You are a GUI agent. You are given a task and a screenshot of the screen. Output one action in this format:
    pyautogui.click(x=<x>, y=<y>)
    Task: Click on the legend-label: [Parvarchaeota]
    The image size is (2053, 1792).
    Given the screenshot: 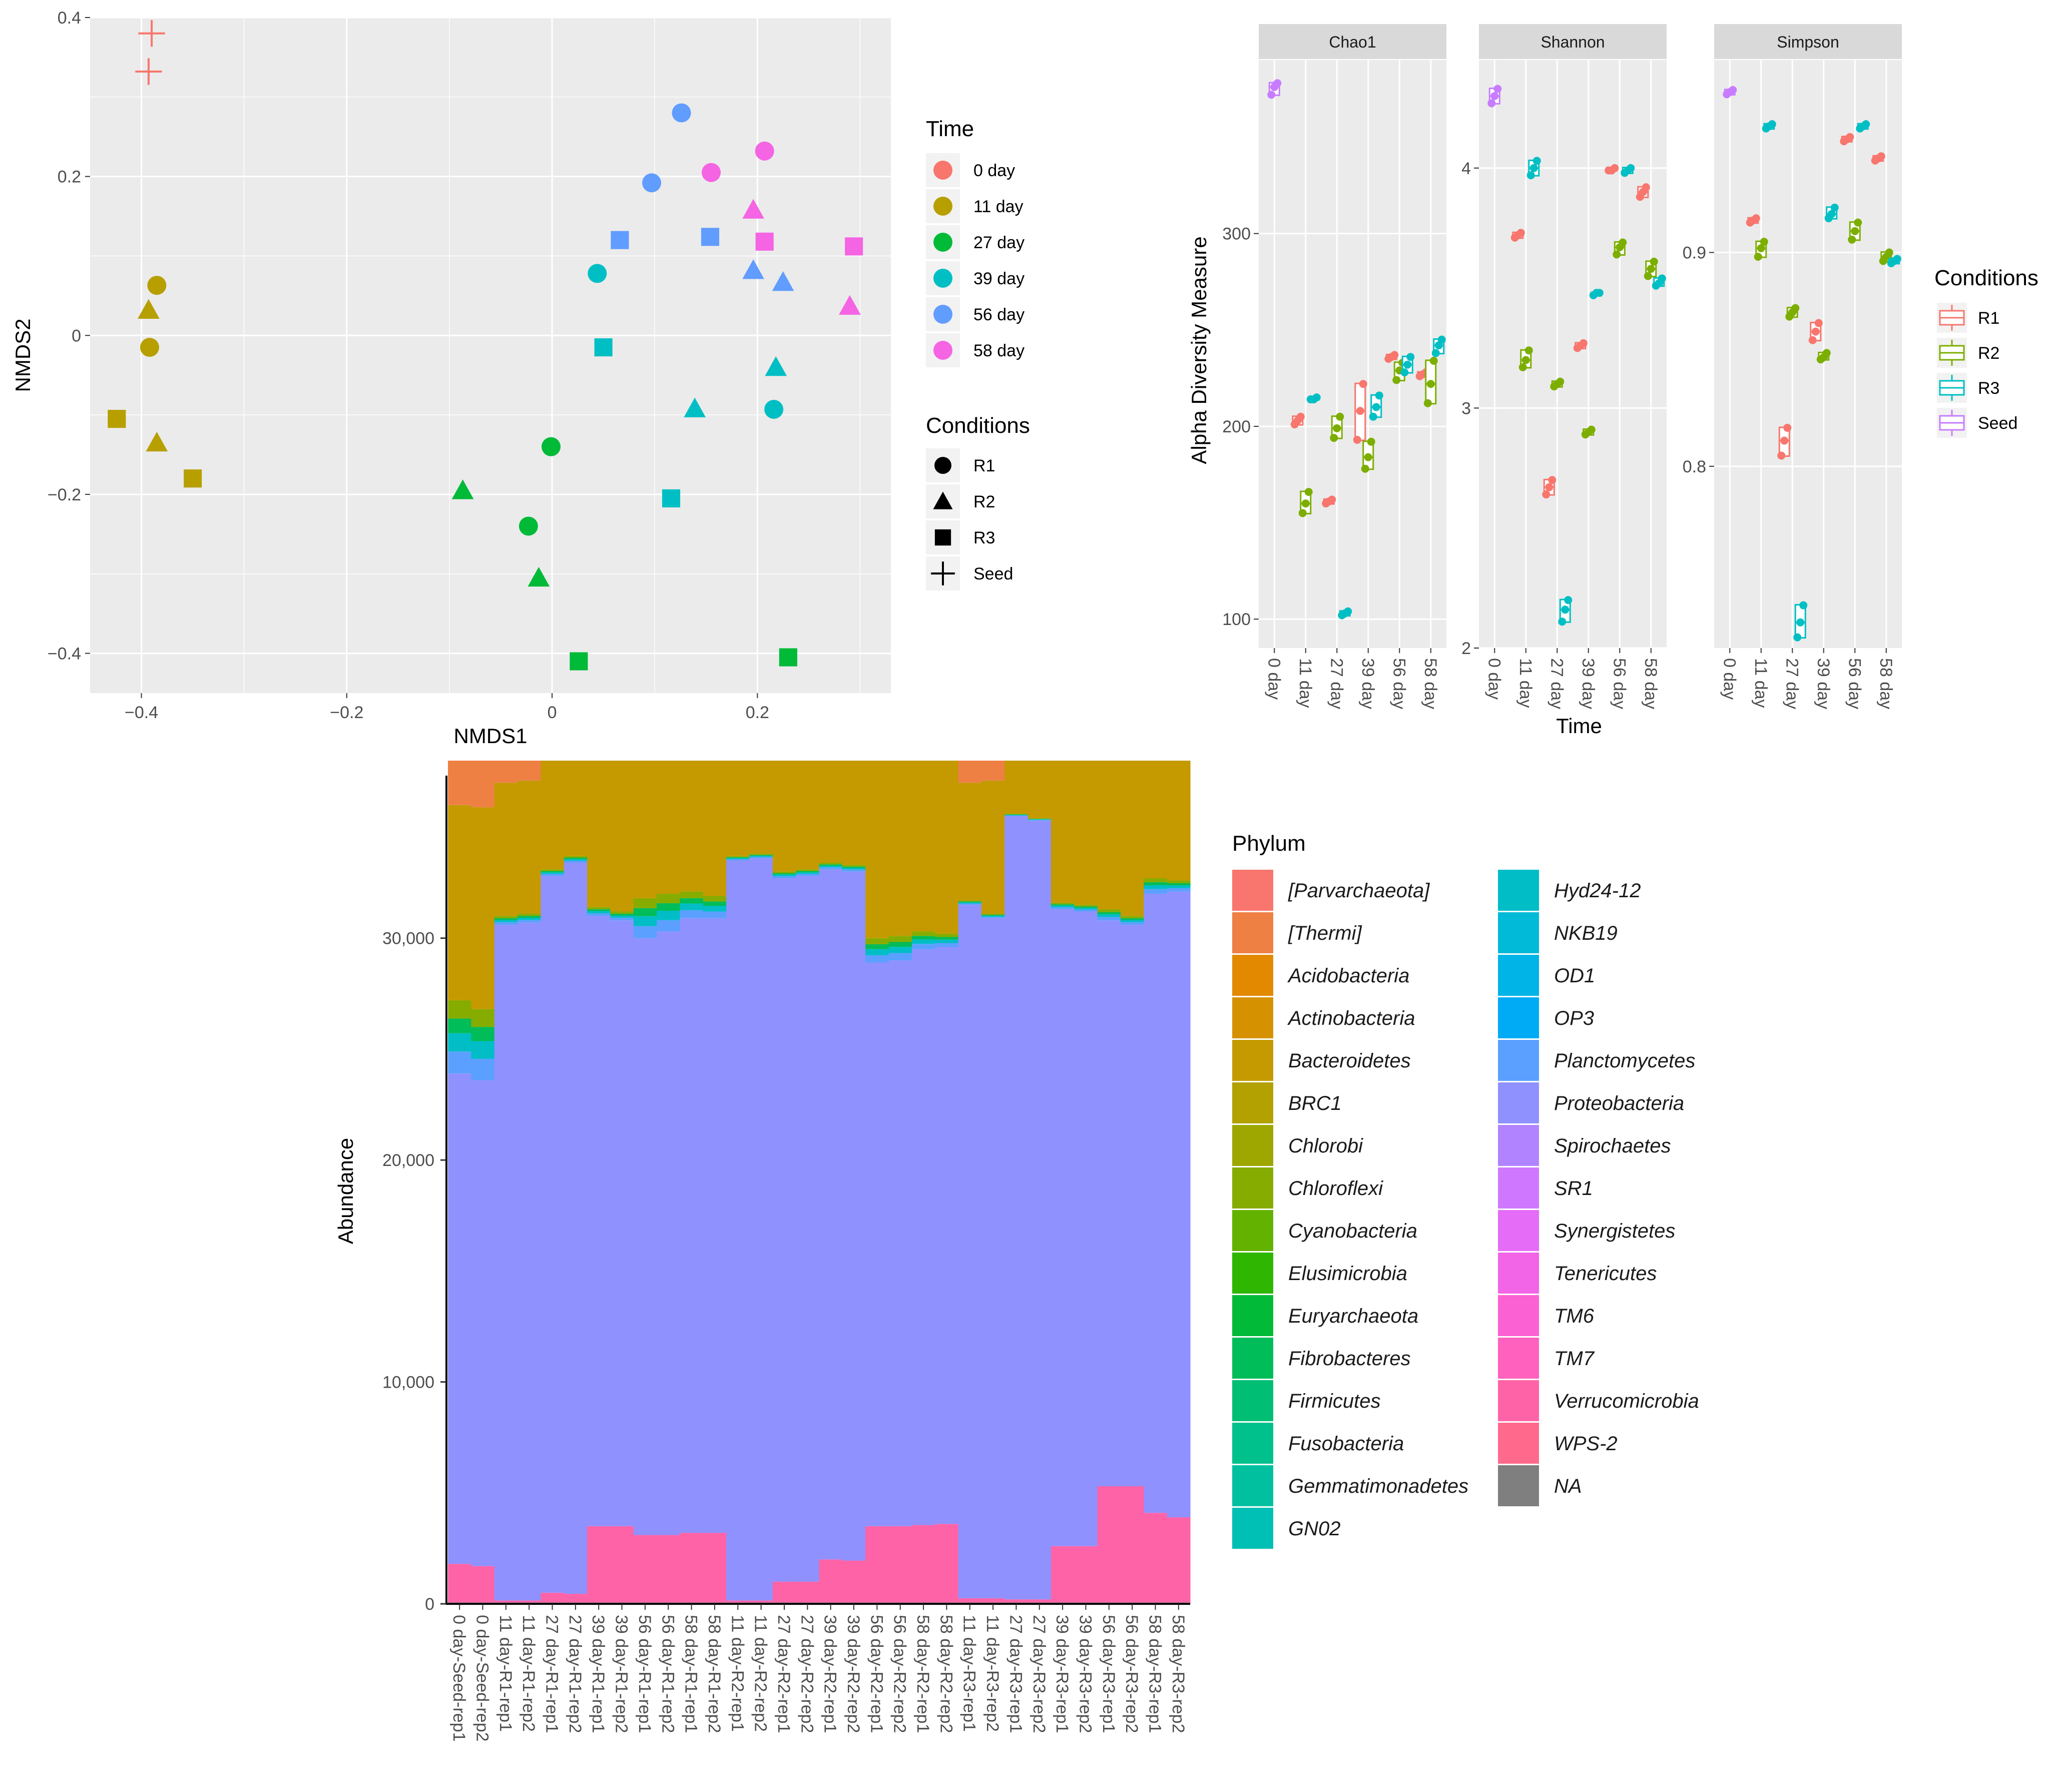 What is the action you would take?
    pyautogui.click(x=1359, y=891)
    